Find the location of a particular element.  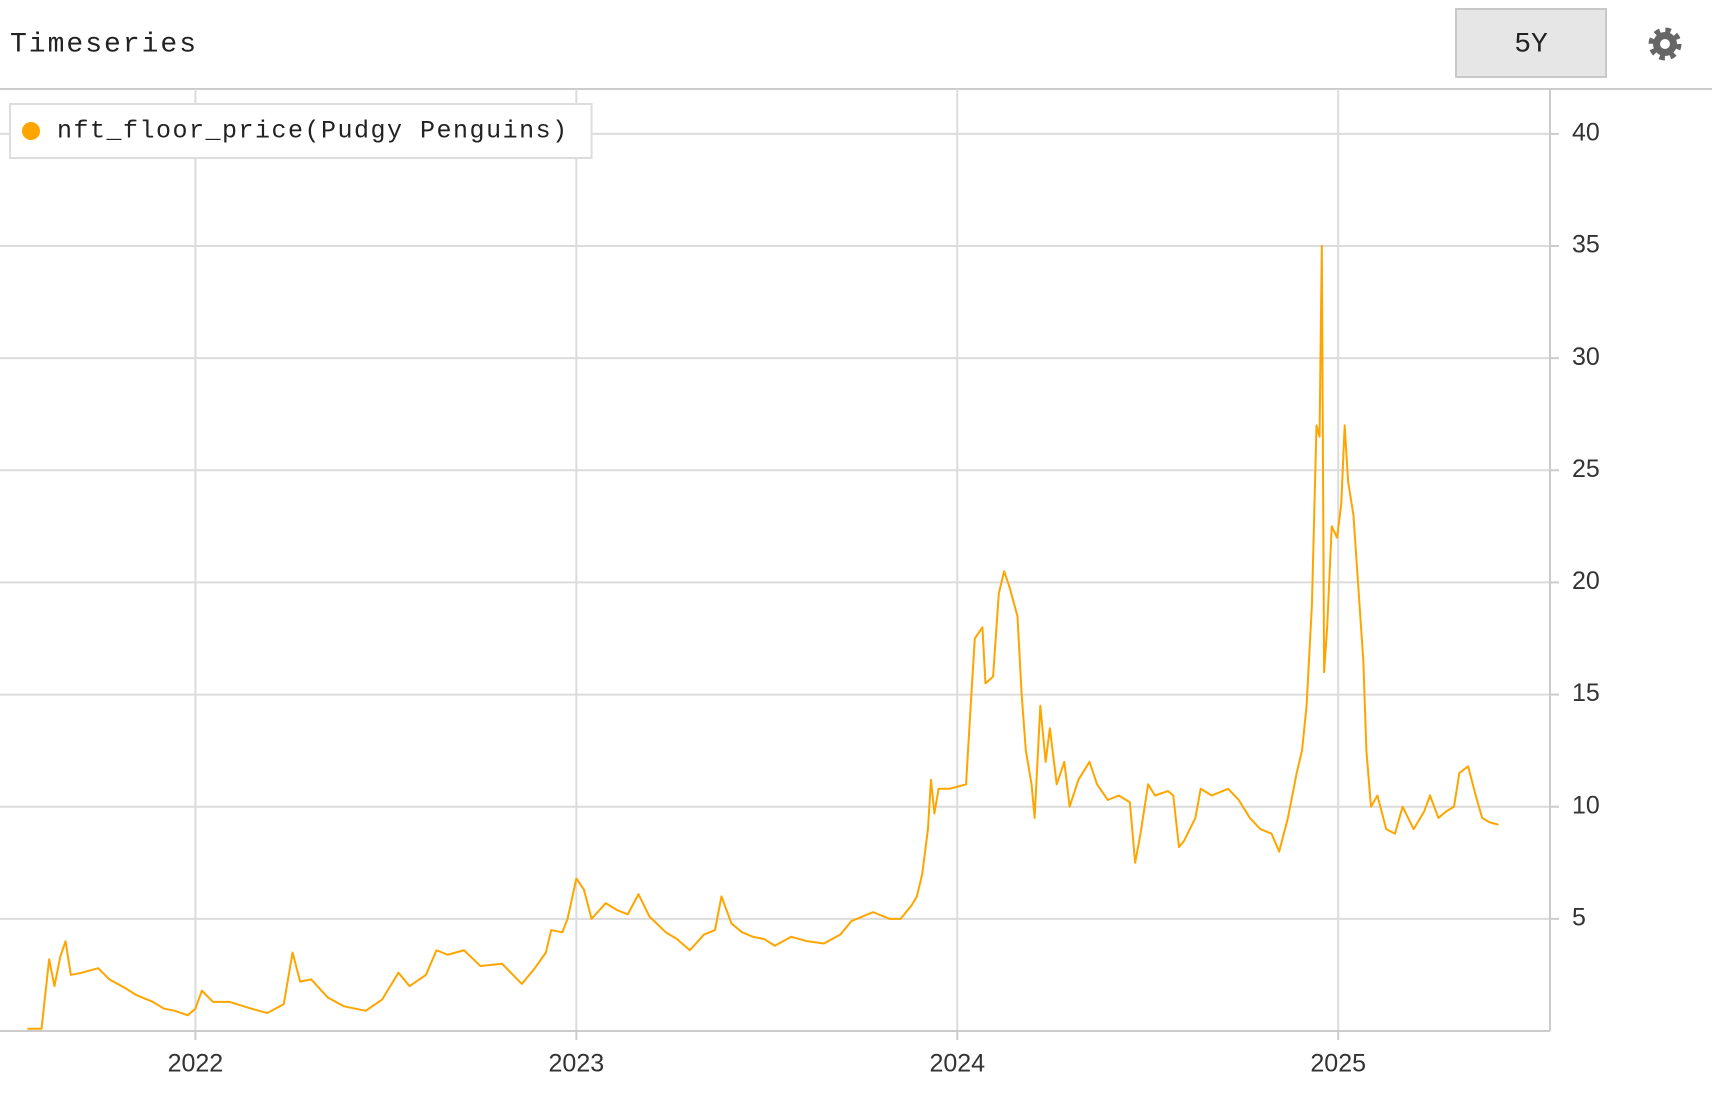

range-button-bg is located at coordinates (1531, 43).